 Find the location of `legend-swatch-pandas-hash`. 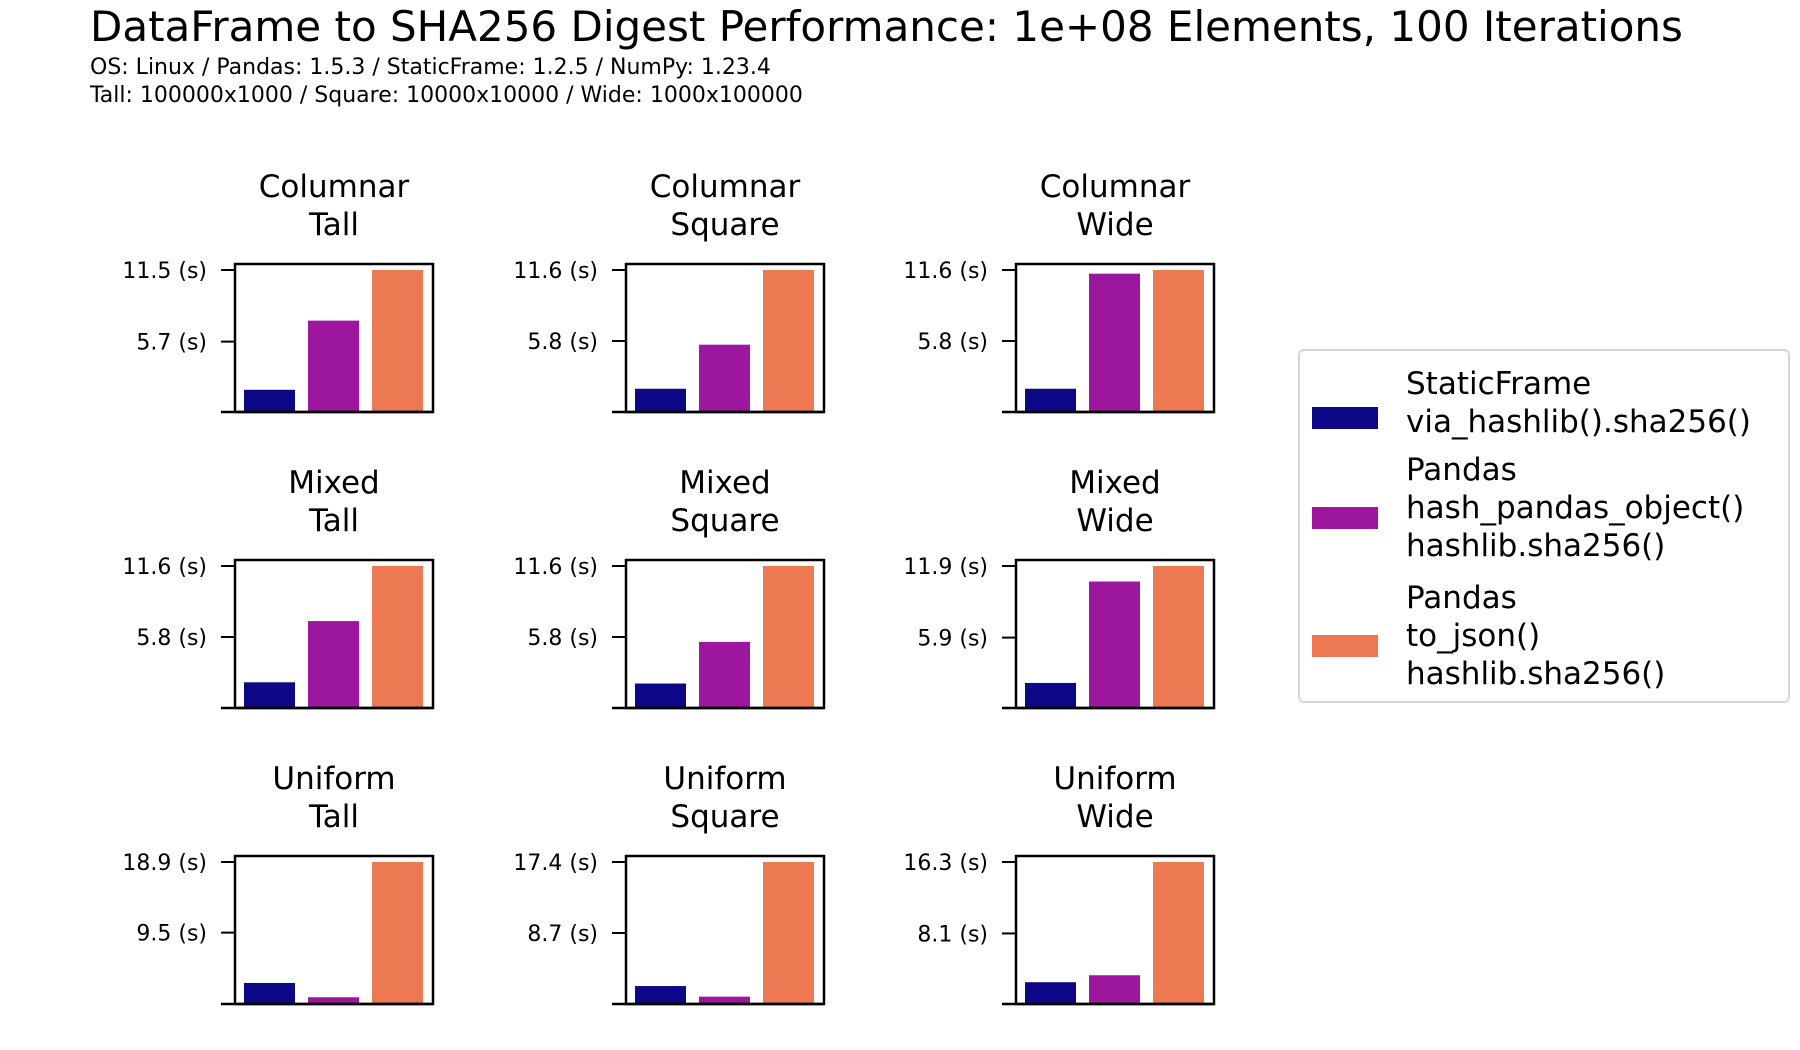

legend-swatch-pandas-hash is located at coordinates (1345, 518).